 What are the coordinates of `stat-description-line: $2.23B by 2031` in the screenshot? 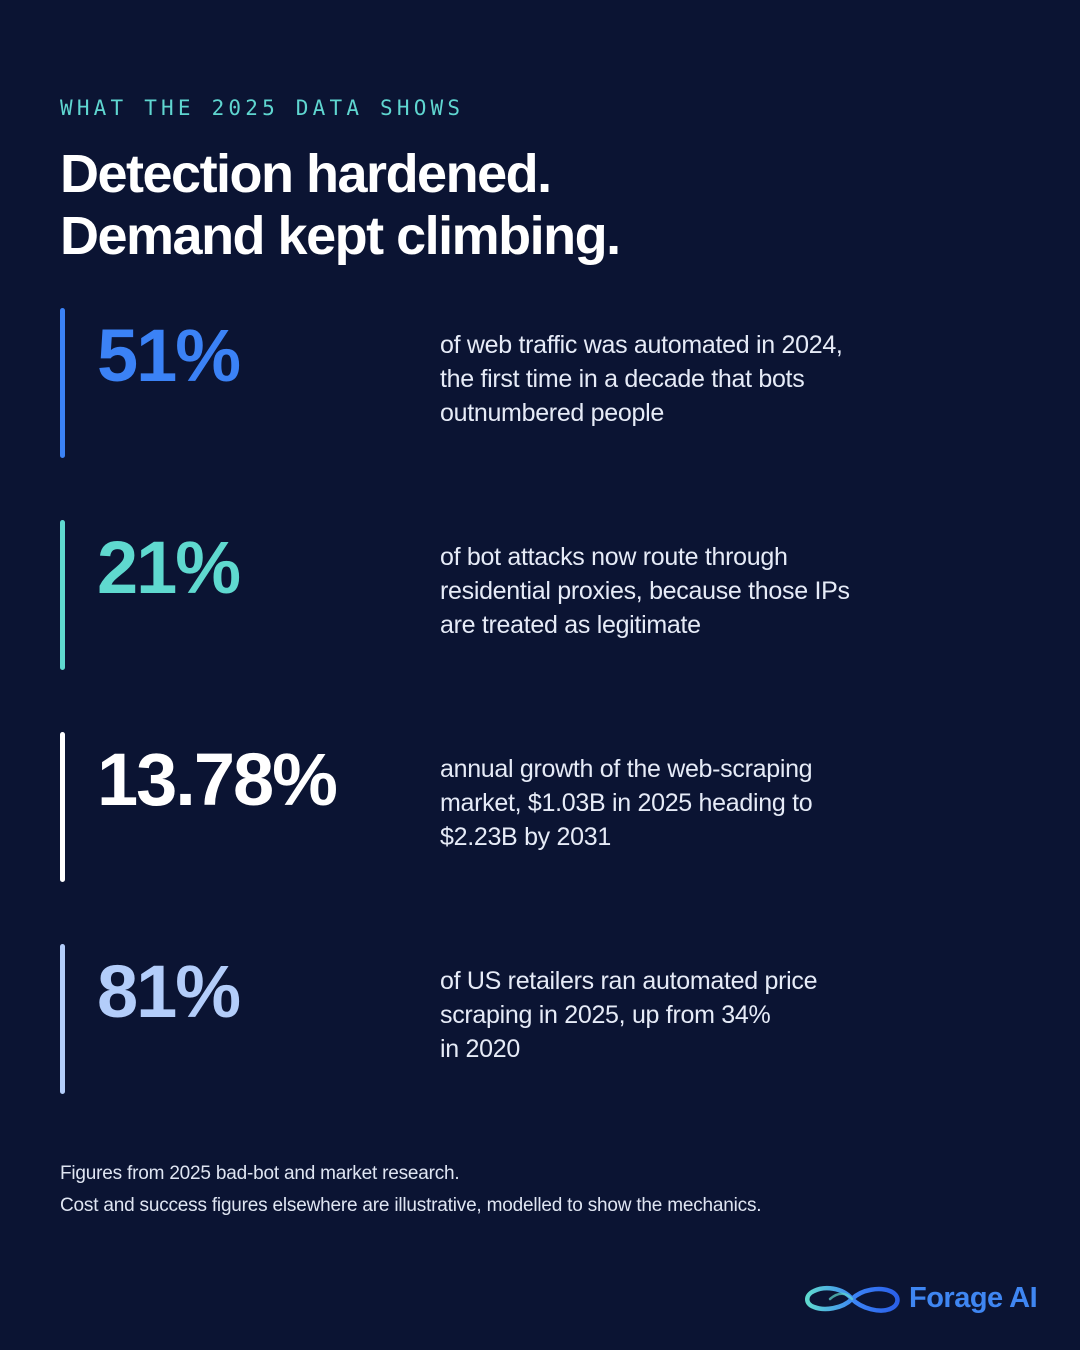 It's located at (525, 837).